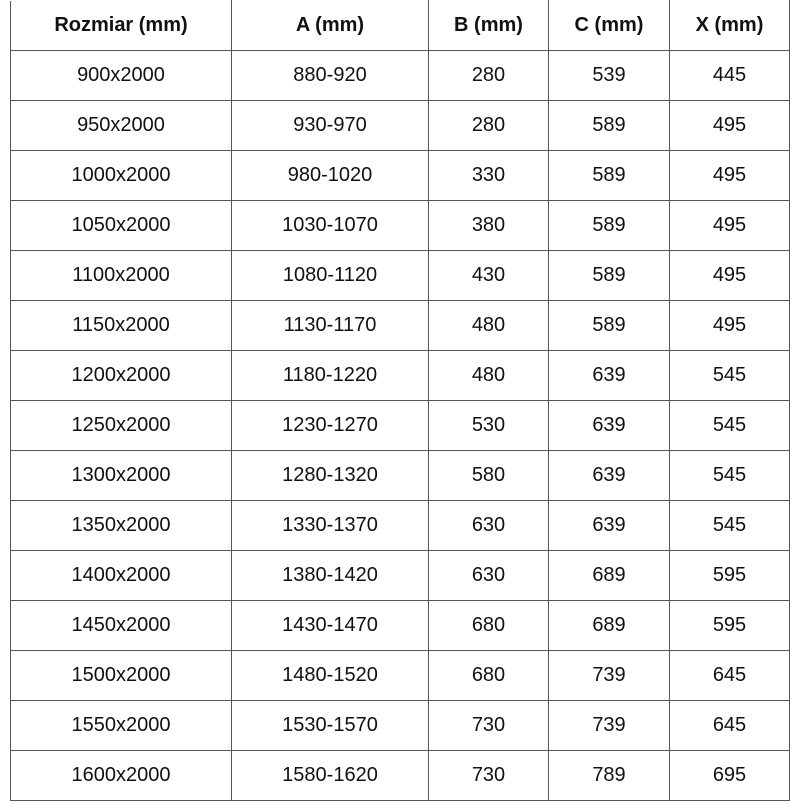 Image resolution: width=800 pixels, height=801 pixels. What do you see at coordinates (330, 275) in the screenshot?
I see `cell-a: 1080-1120` at bounding box center [330, 275].